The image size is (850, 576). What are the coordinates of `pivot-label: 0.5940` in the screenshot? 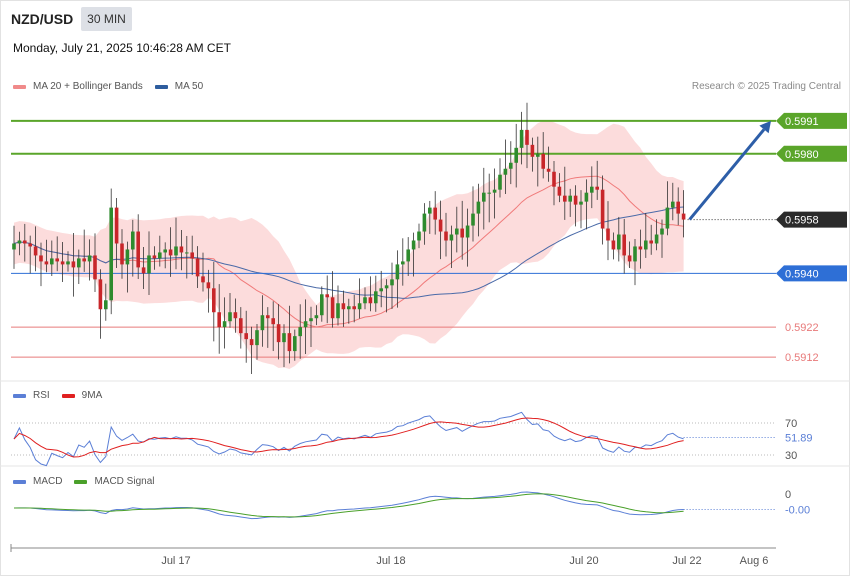 It's located at (802, 274).